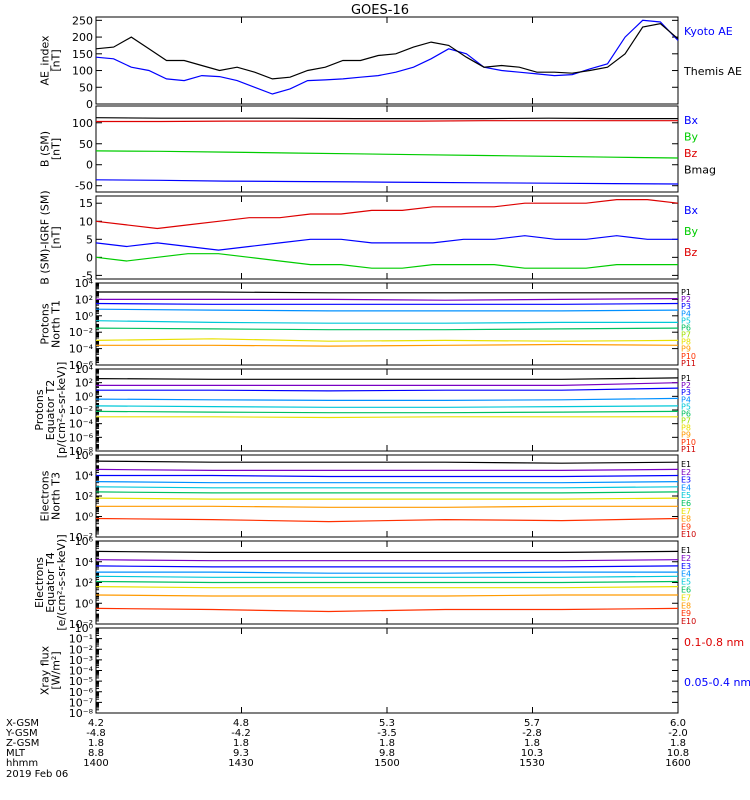 This screenshot has height=800, width=750. What do you see at coordinates (241, 753) in the screenshot?
I see `orbit-value: 9.3` at bounding box center [241, 753].